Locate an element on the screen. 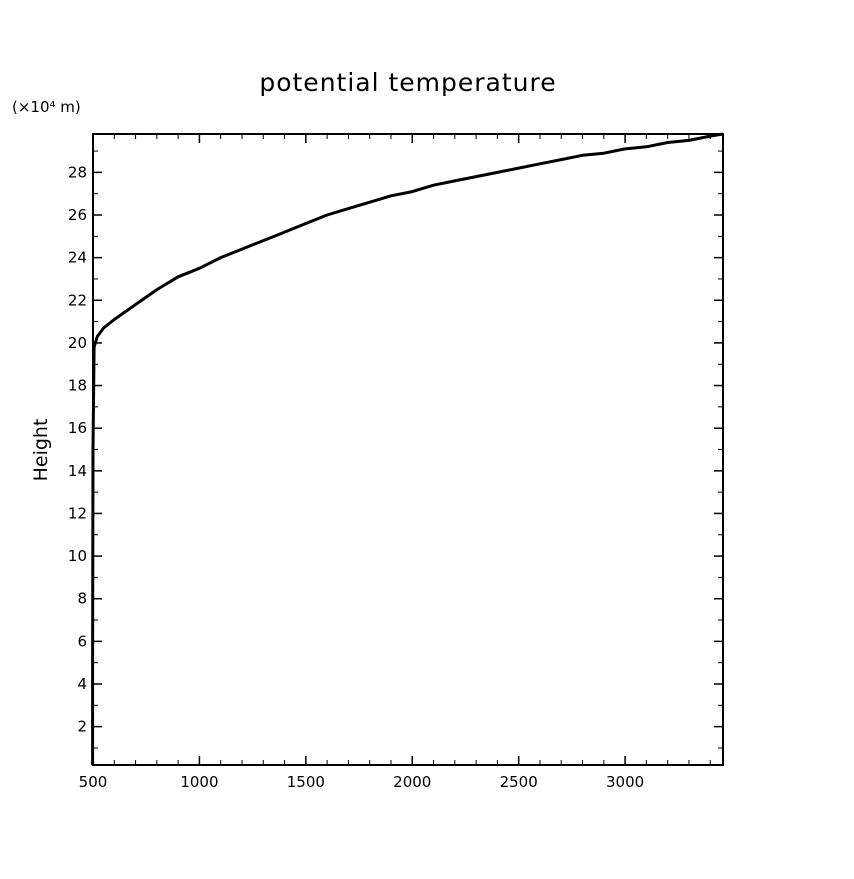 This screenshot has width=854, height=879. x-tick-label: 3000 is located at coordinates (625, 782).